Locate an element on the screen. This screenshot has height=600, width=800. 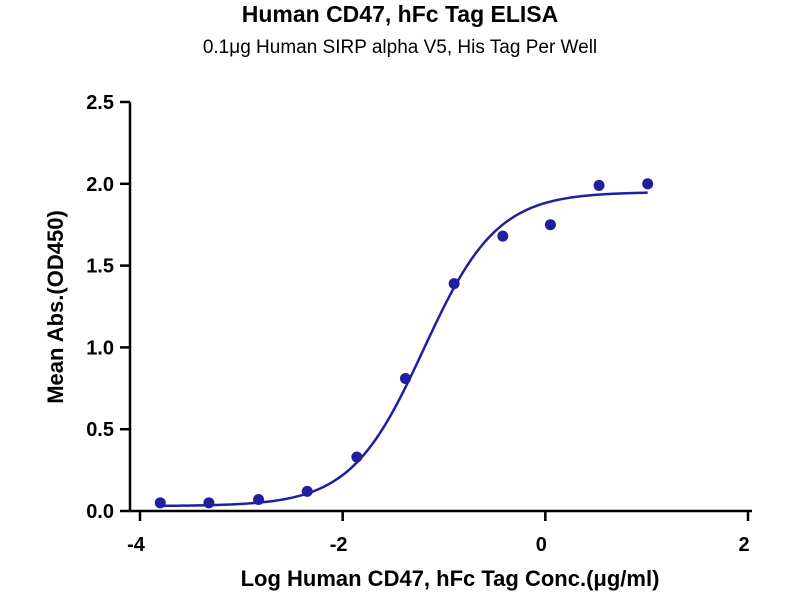
x-axis-label: Log Human CD47, hFc Tag Conc.(μg/ml) is located at coordinates (450, 578).